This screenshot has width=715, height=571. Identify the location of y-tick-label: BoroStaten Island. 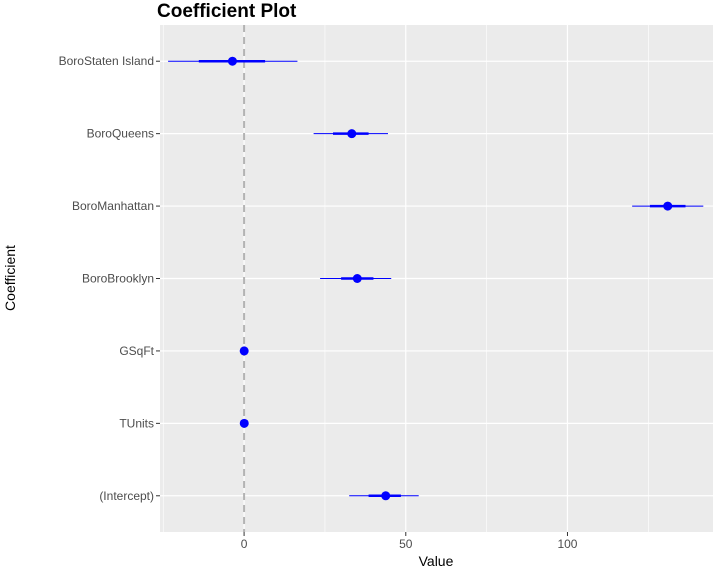
(106, 61).